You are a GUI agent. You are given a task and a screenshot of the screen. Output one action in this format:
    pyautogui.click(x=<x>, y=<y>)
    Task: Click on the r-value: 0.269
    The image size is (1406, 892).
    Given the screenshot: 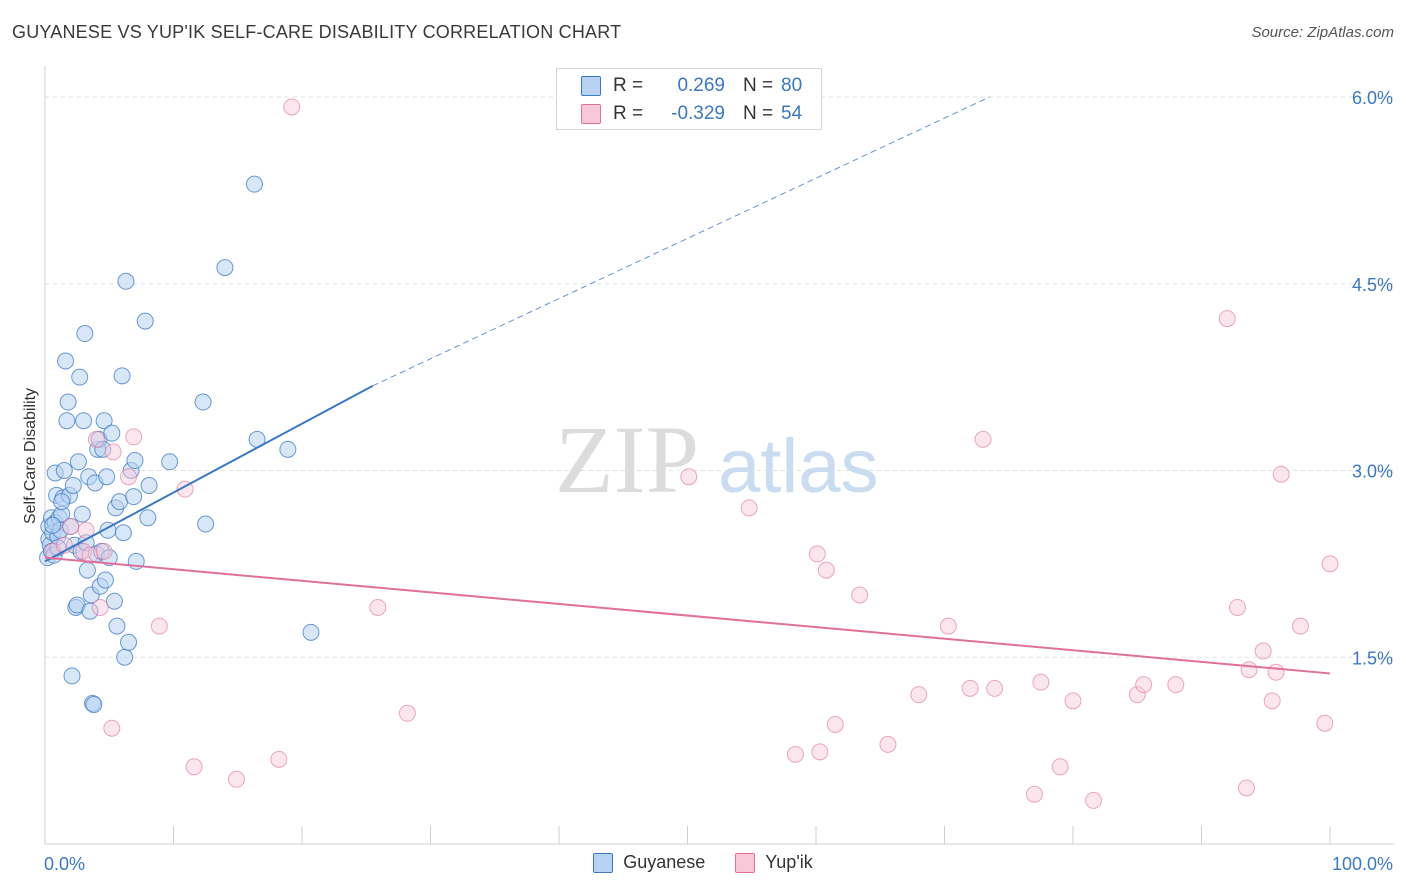 What is the action you would take?
    pyautogui.click(x=701, y=85)
    